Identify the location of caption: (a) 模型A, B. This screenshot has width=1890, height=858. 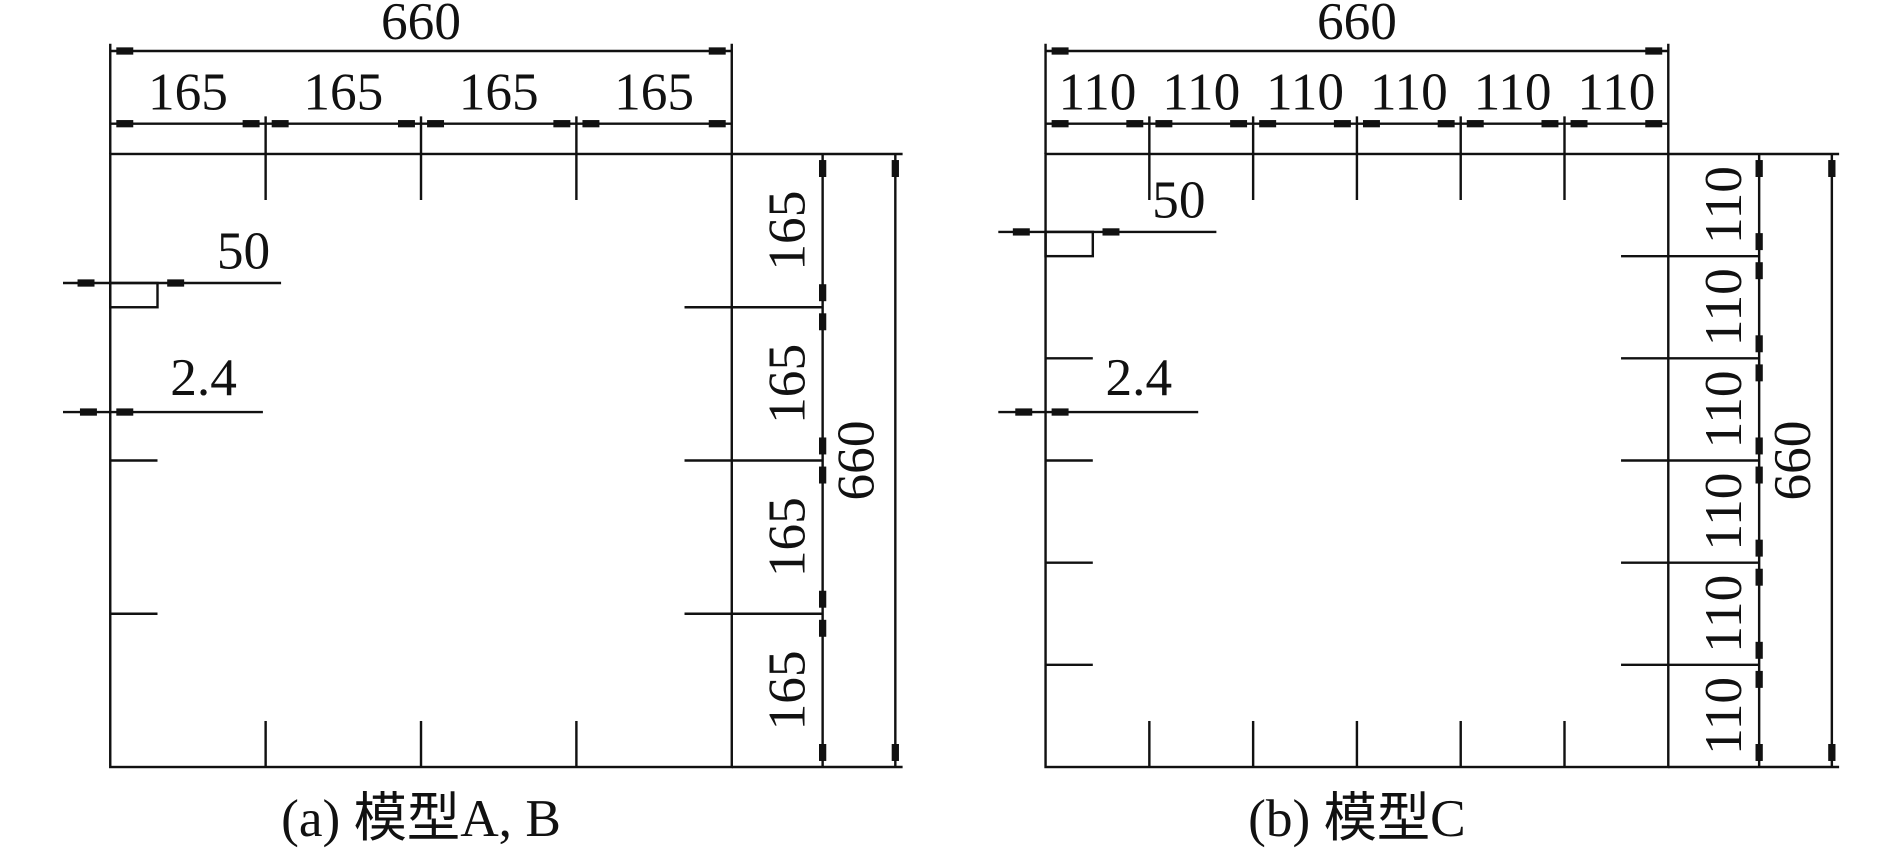
(421, 818).